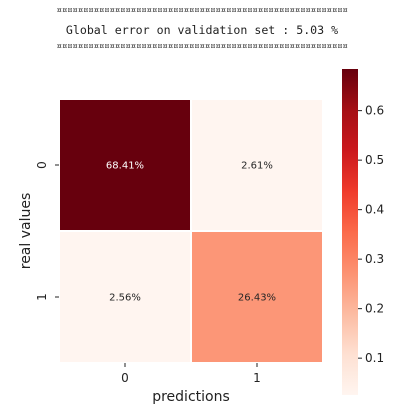 This screenshot has width=404, height=418. Describe the element at coordinates (191, 397) in the screenshot. I see `x-axis-label: predictions` at that location.